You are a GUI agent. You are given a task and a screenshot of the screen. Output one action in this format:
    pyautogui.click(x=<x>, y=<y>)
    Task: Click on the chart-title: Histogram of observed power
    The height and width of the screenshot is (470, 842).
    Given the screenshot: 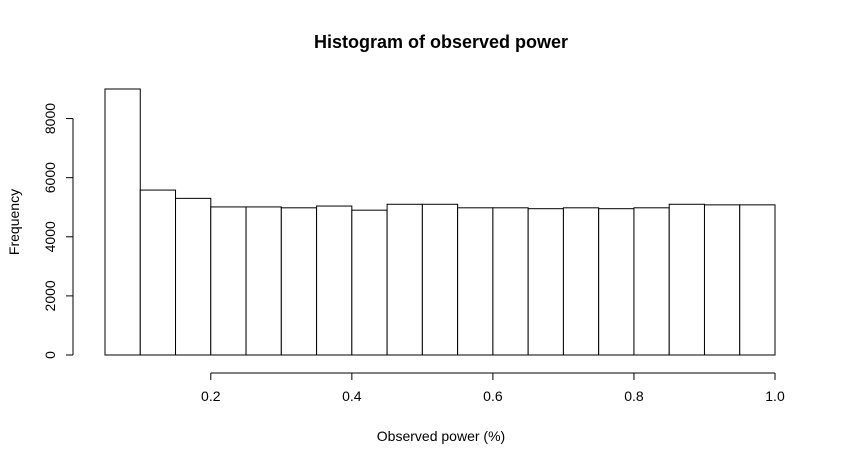 What is the action you would take?
    pyautogui.click(x=441, y=42)
    